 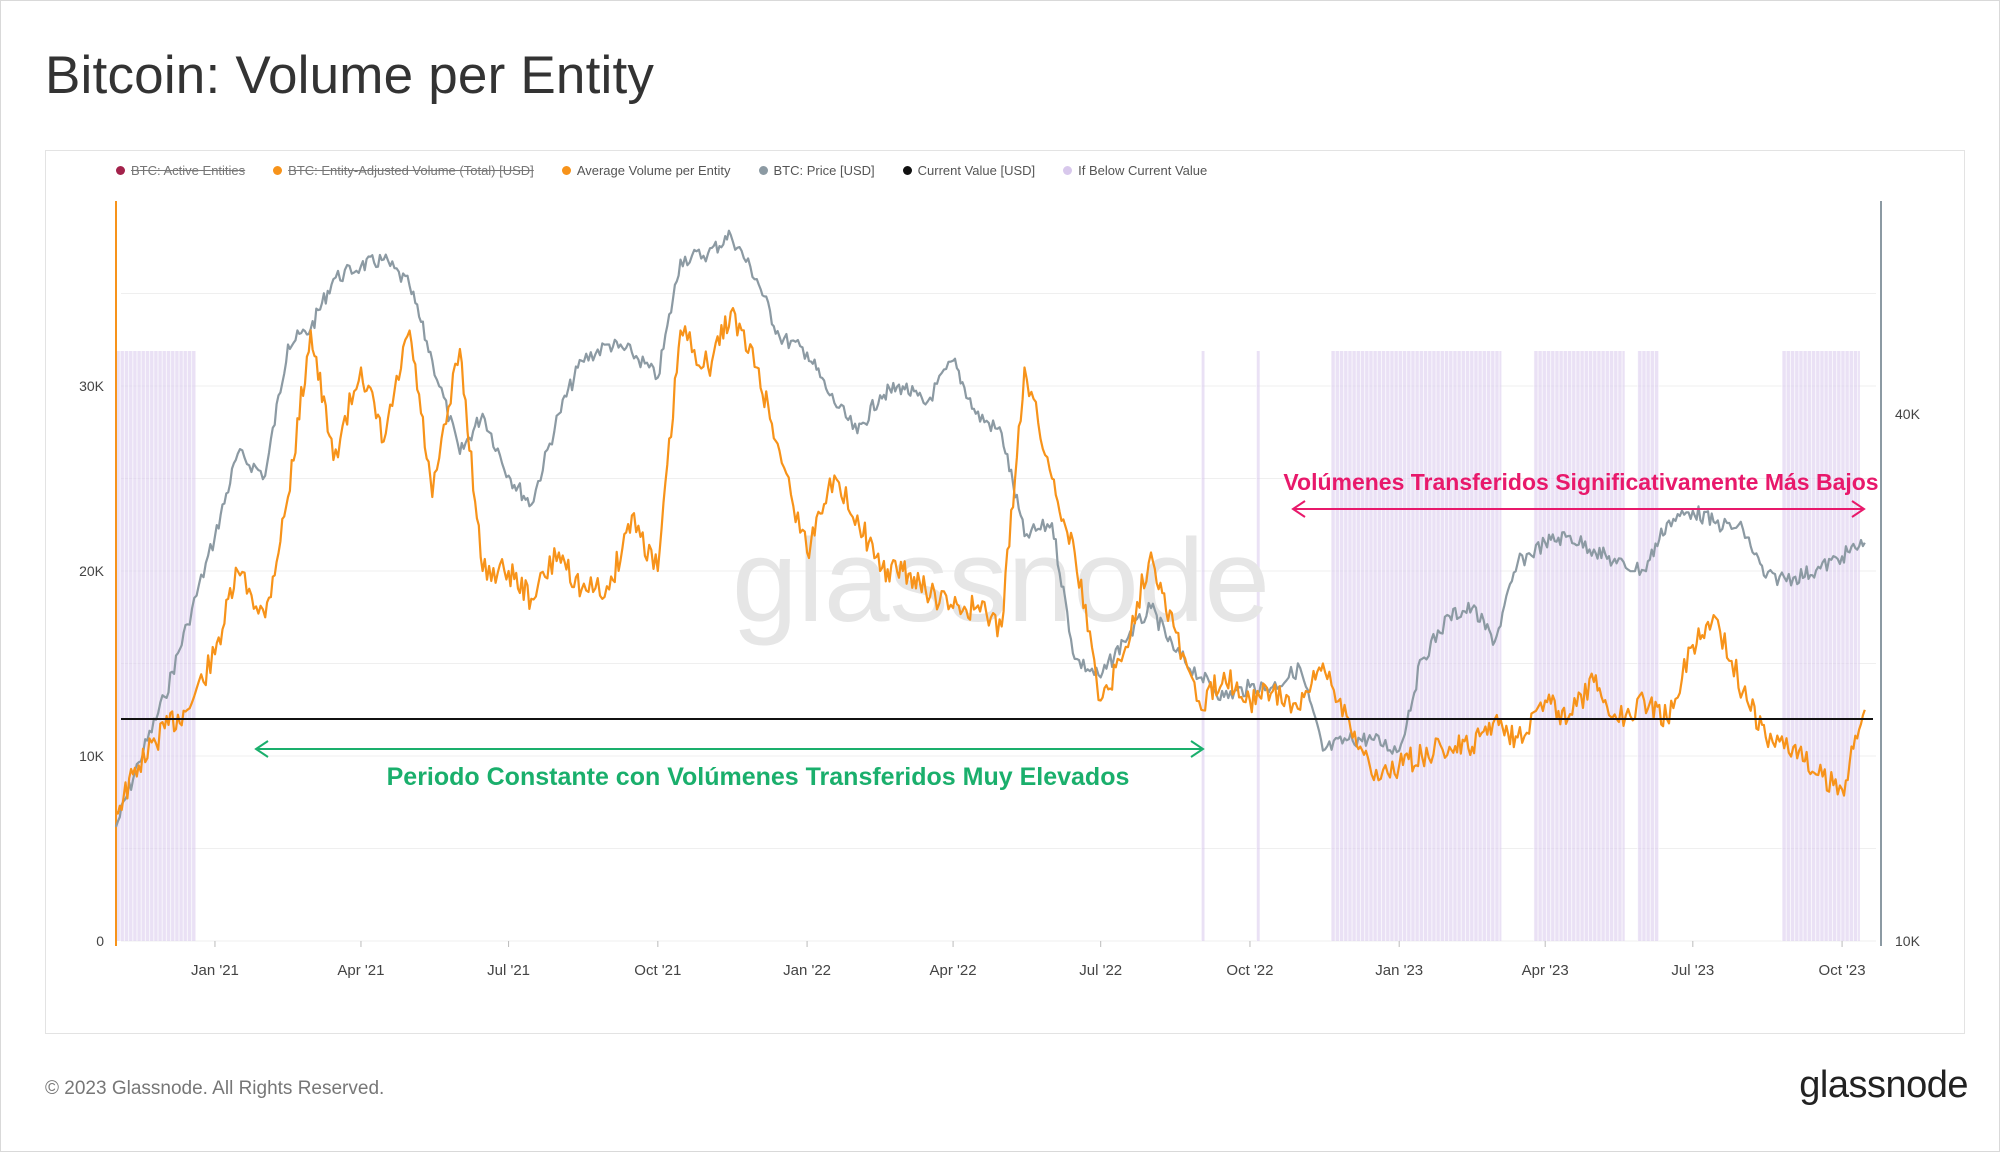 What do you see at coordinates (360, 970) in the screenshot?
I see `x-tick-label: Apr '21` at bounding box center [360, 970].